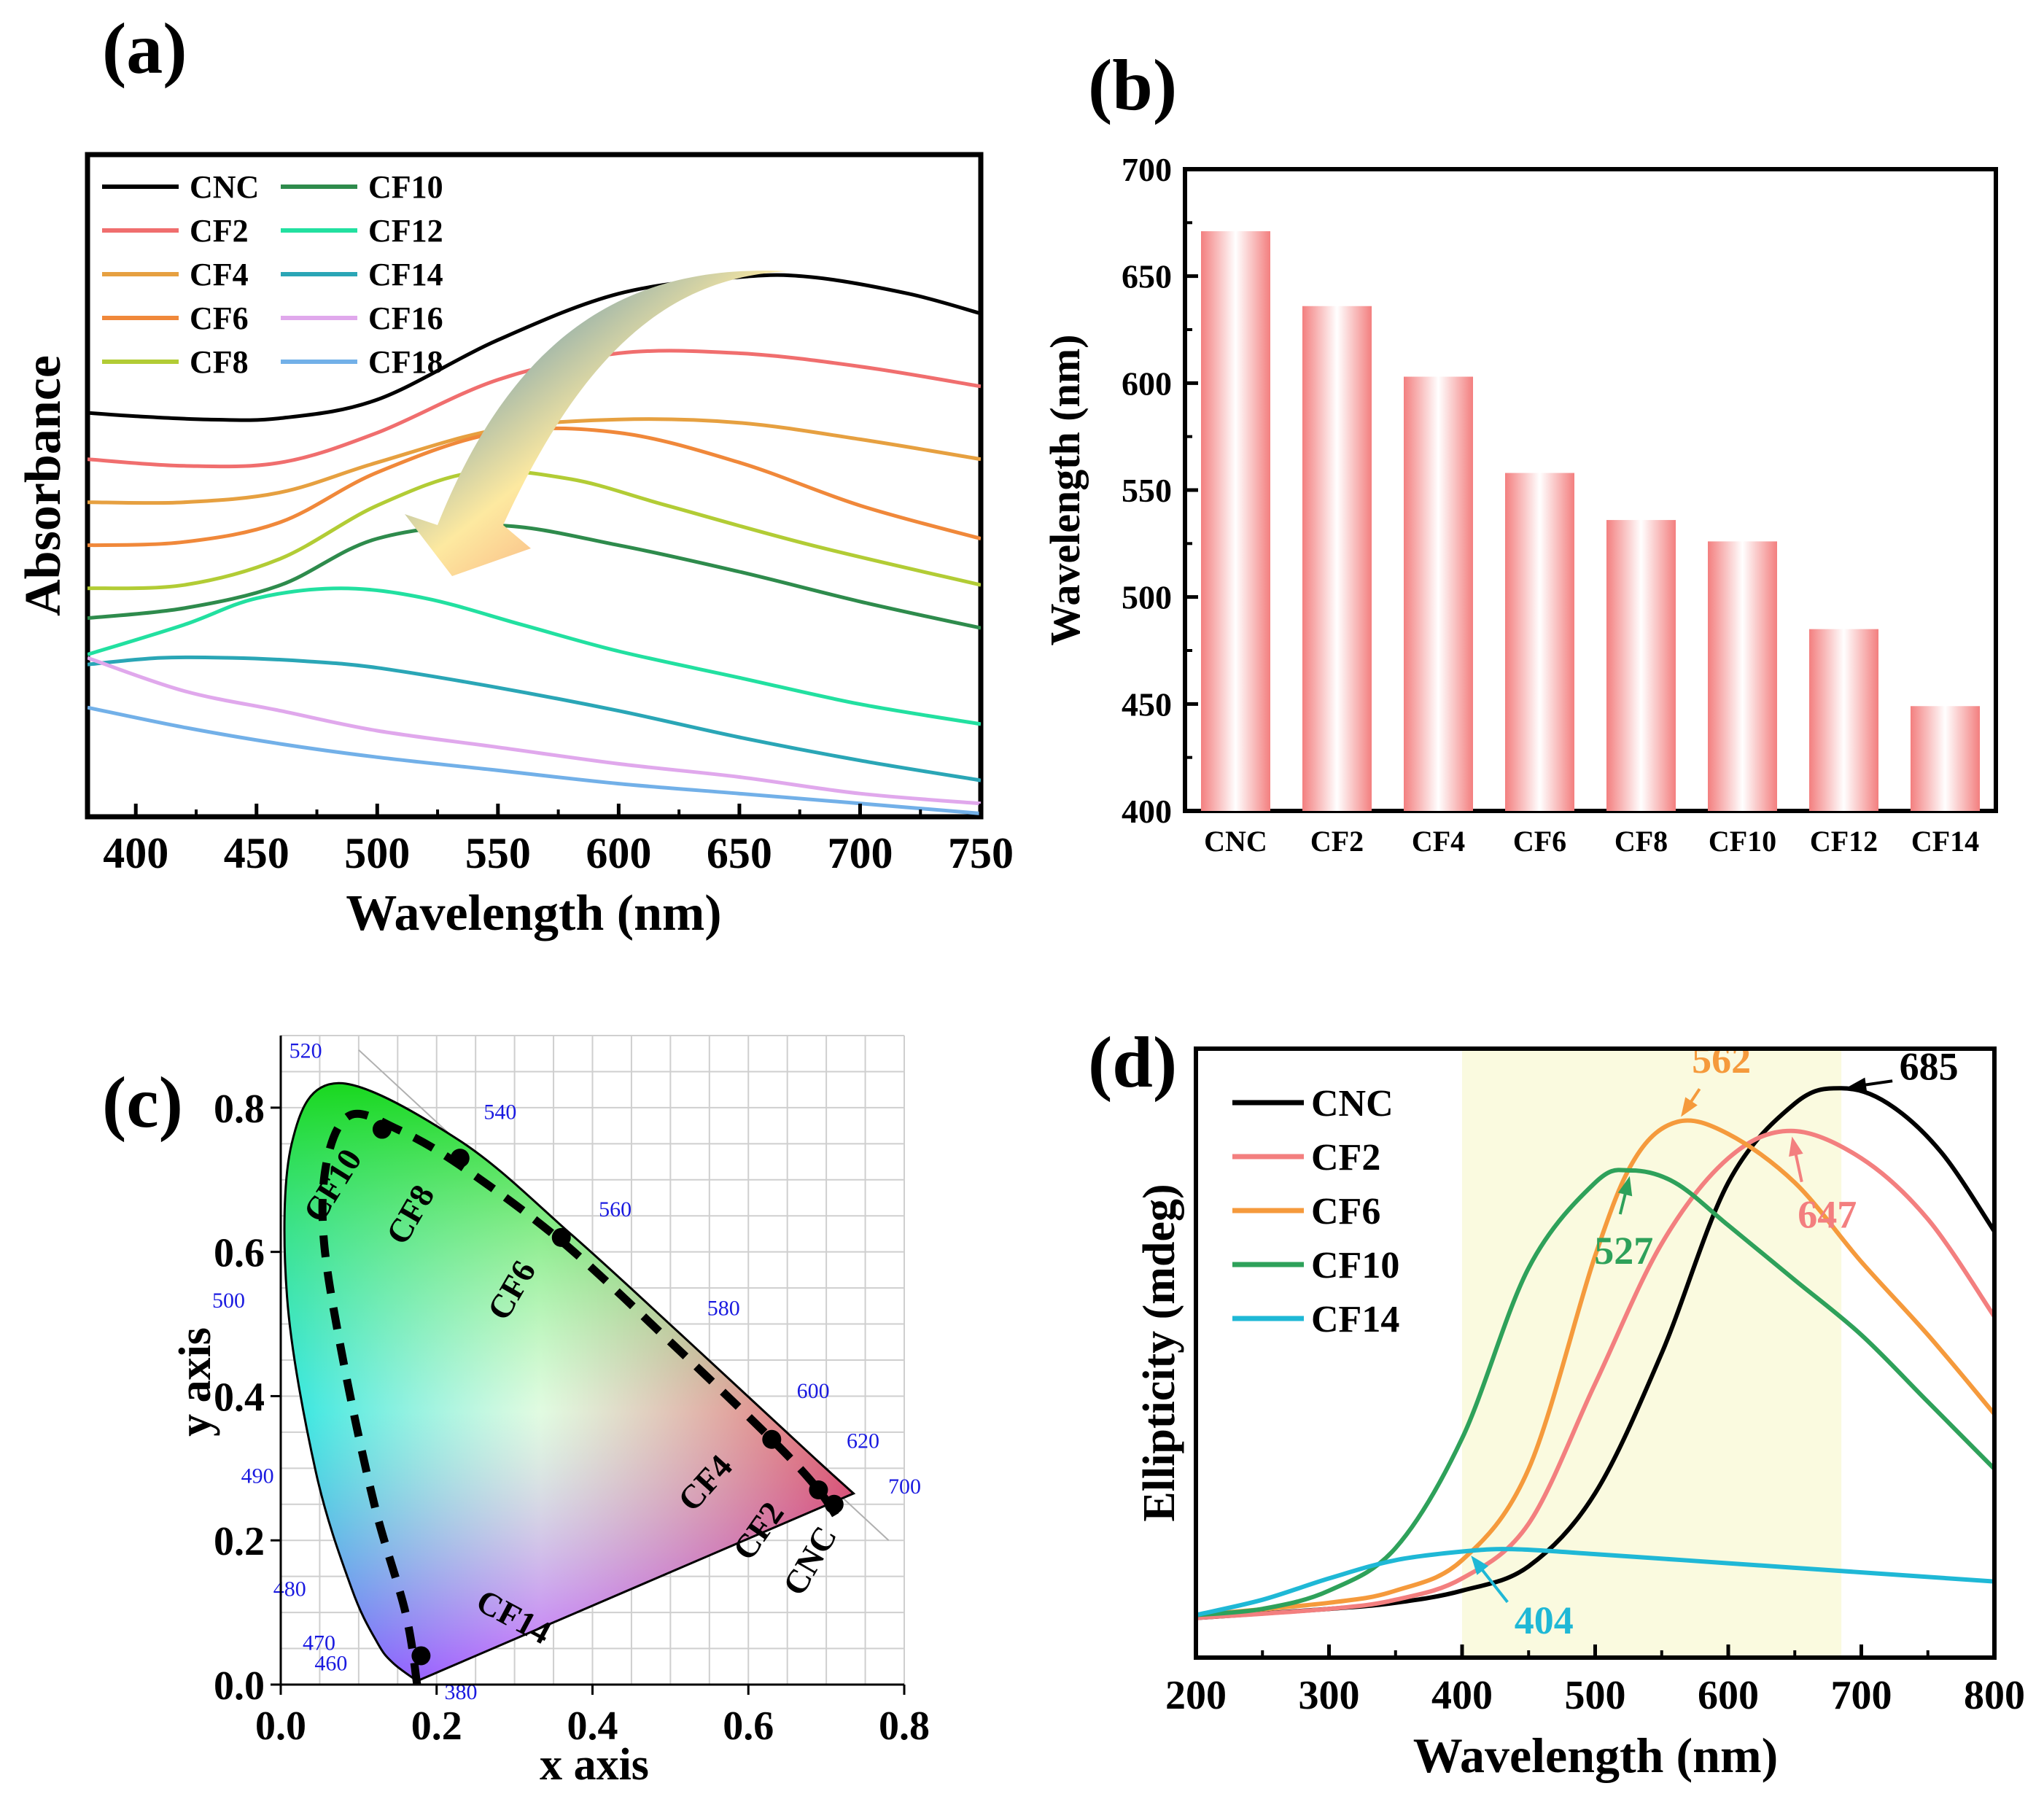 Image resolution: width=2044 pixels, height=1802 pixels. Describe the element at coordinates (239, 1109) in the screenshot. I see `y-tick-label: 0.8` at that location.